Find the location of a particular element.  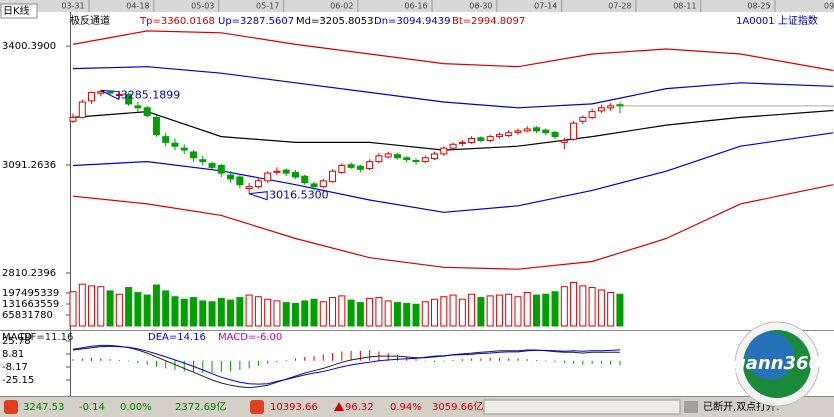

x-tick-label: 05-17 is located at coordinates (267, 6).